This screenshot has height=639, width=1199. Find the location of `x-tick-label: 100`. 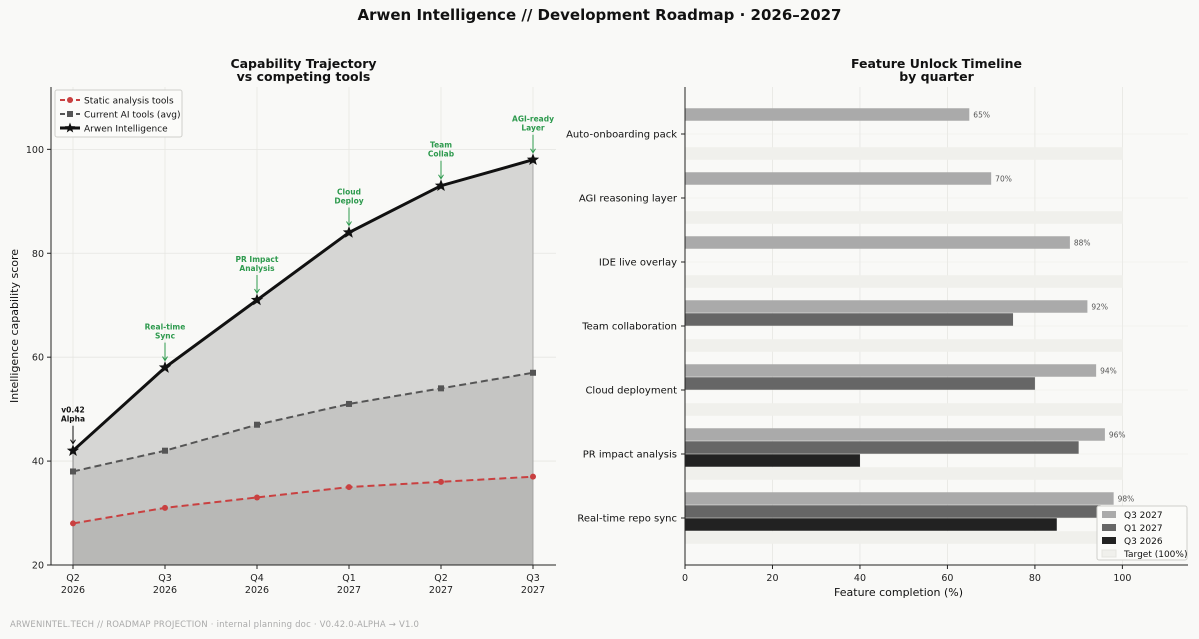

x-tick-label: 100 is located at coordinates (1122, 578).